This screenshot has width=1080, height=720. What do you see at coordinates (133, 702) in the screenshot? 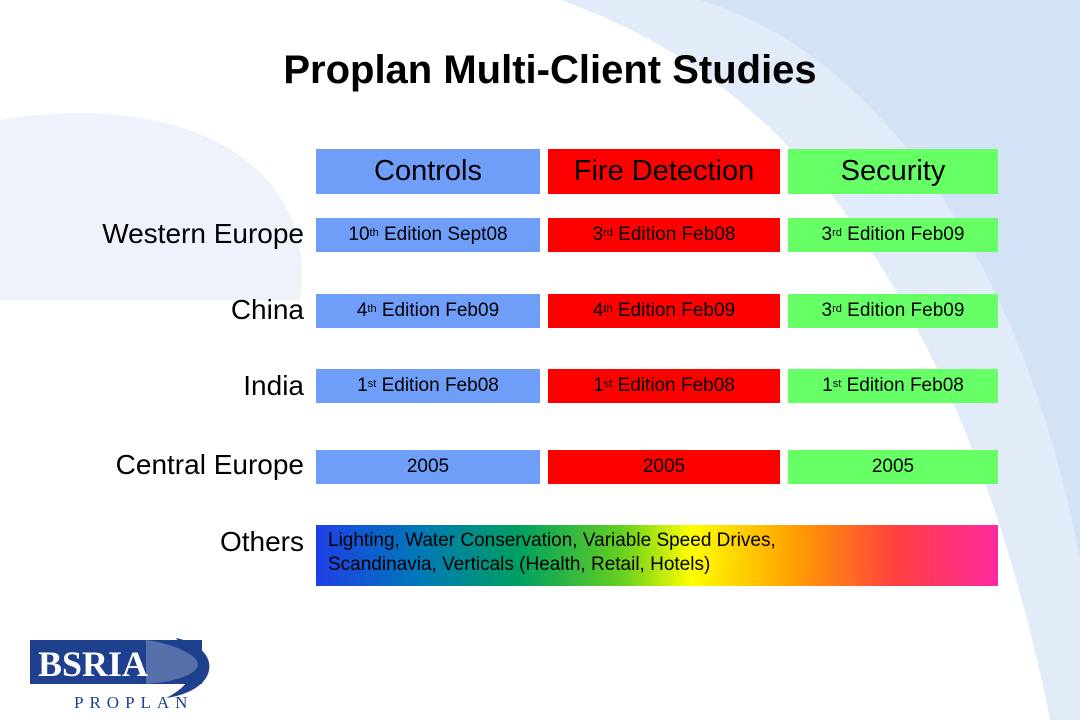
I see `logo-subtitle: PROPLAN` at bounding box center [133, 702].